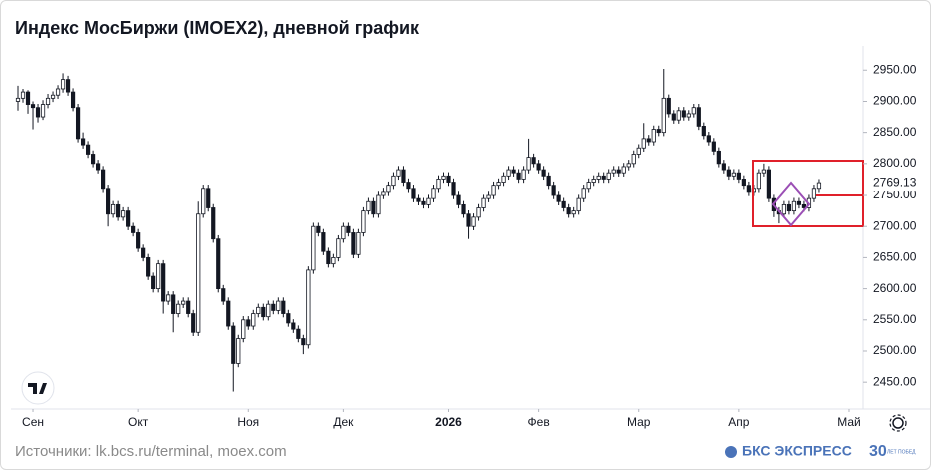 This screenshot has height=470, width=931. I want to click on badge-text: ЛЕТ ПОБЕД, so click(901, 452).